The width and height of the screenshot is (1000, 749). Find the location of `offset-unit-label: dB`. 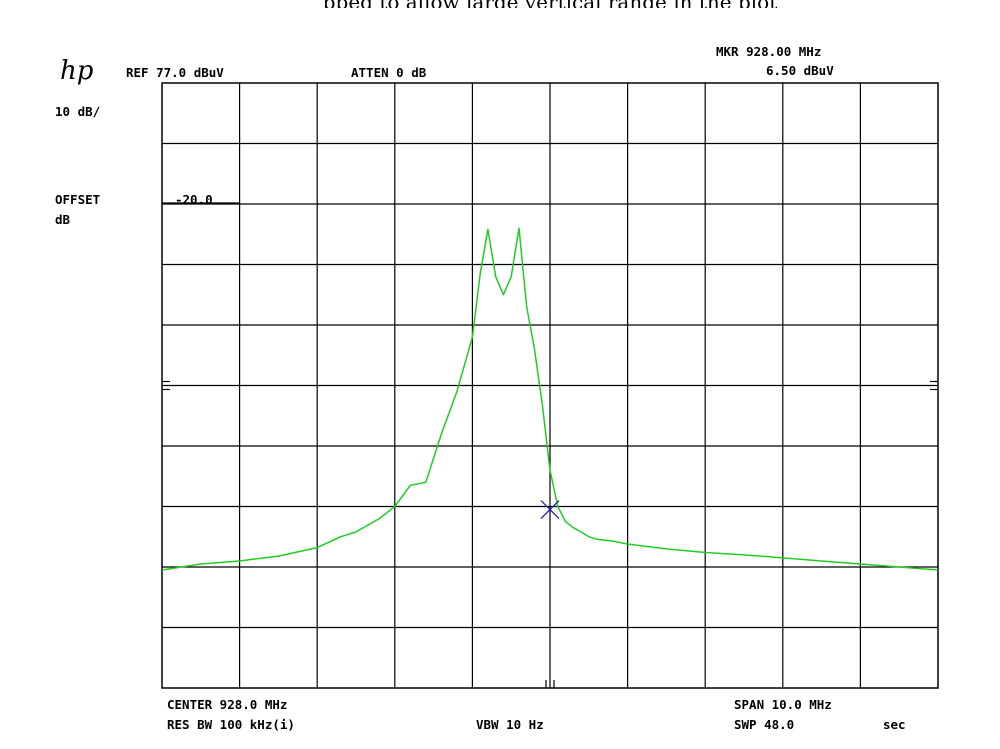

offset-unit-label: dB is located at coordinates (63, 219).